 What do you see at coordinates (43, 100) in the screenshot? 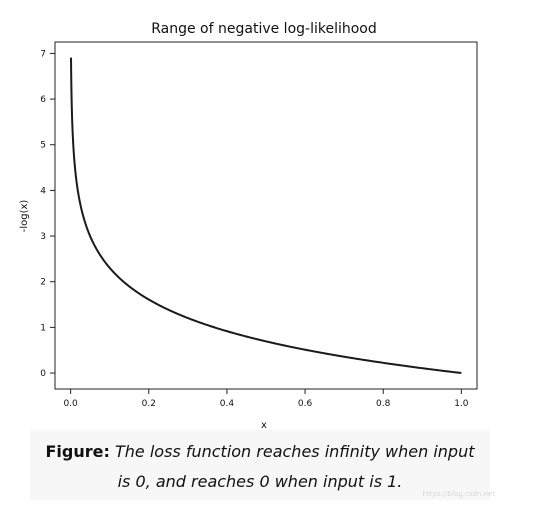
I see `y-tick-label: 6` at bounding box center [43, 100].